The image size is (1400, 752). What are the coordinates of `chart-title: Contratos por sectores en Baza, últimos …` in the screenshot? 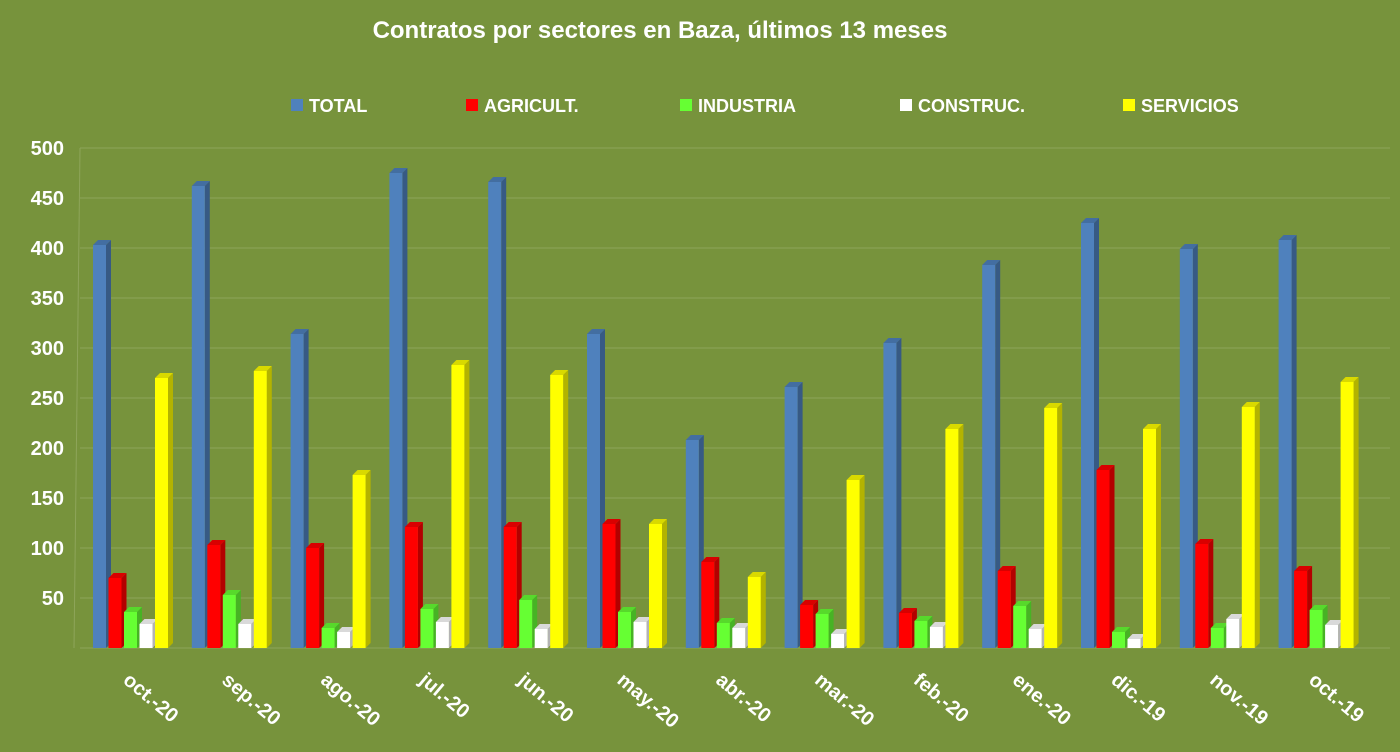 It's located at (660, 30).